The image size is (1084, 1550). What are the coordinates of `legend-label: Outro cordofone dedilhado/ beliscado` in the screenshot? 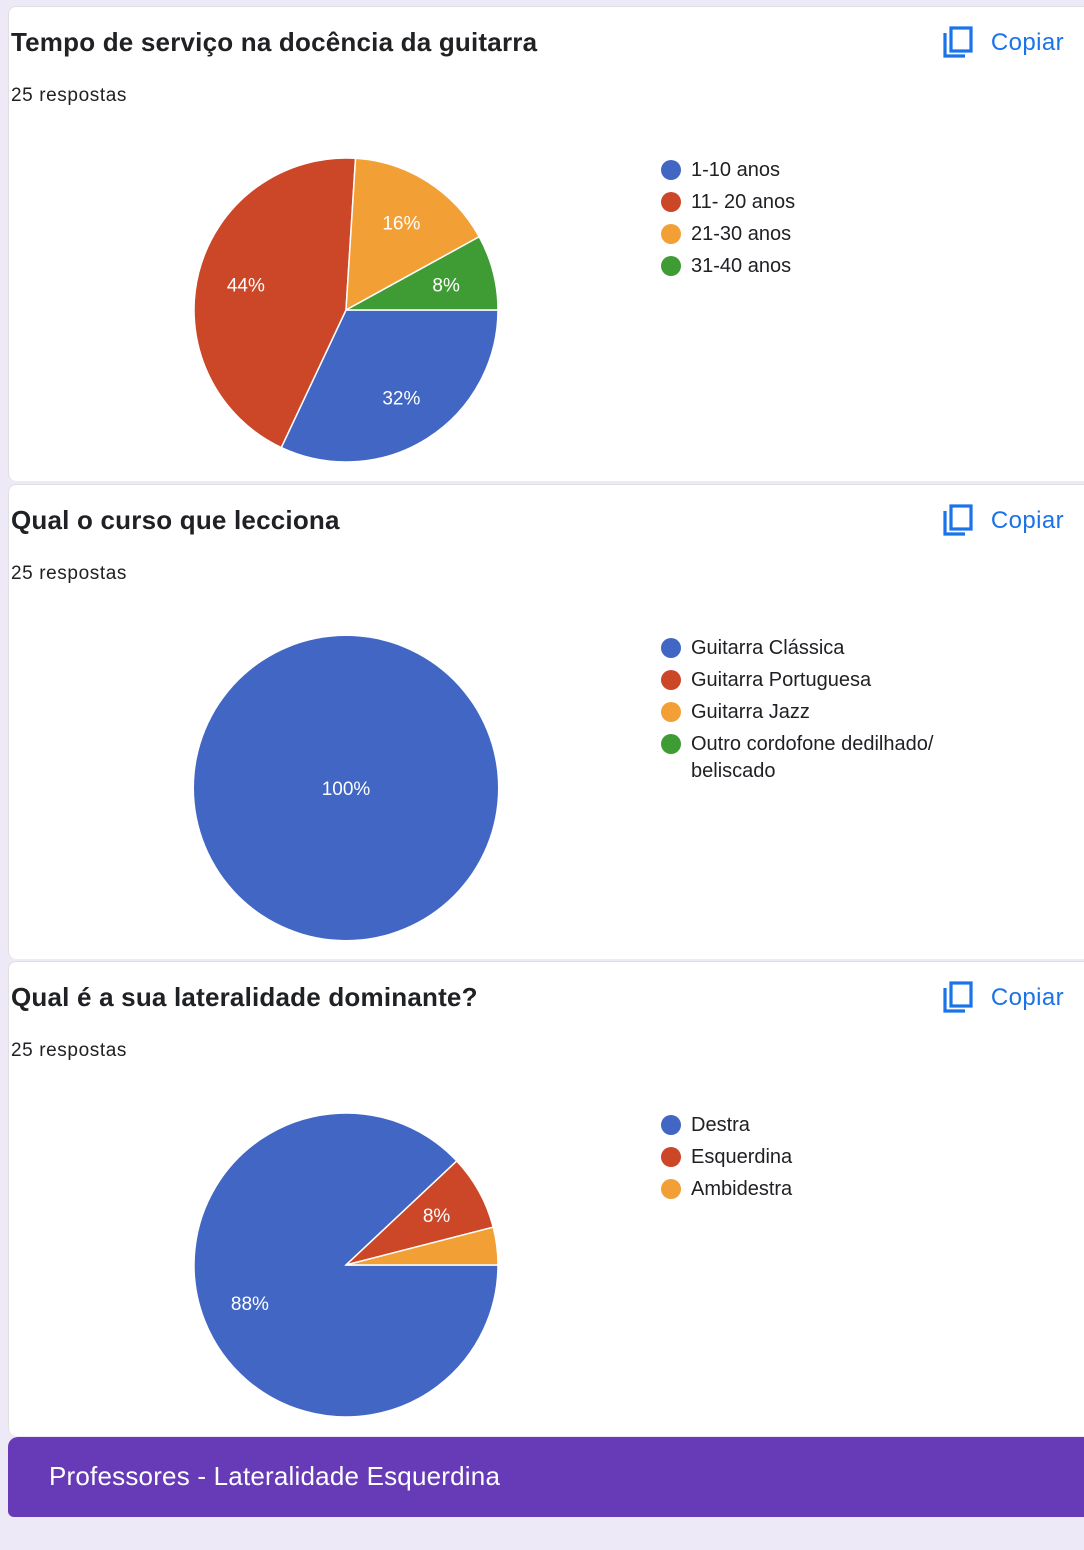 It's located at (812, 757).